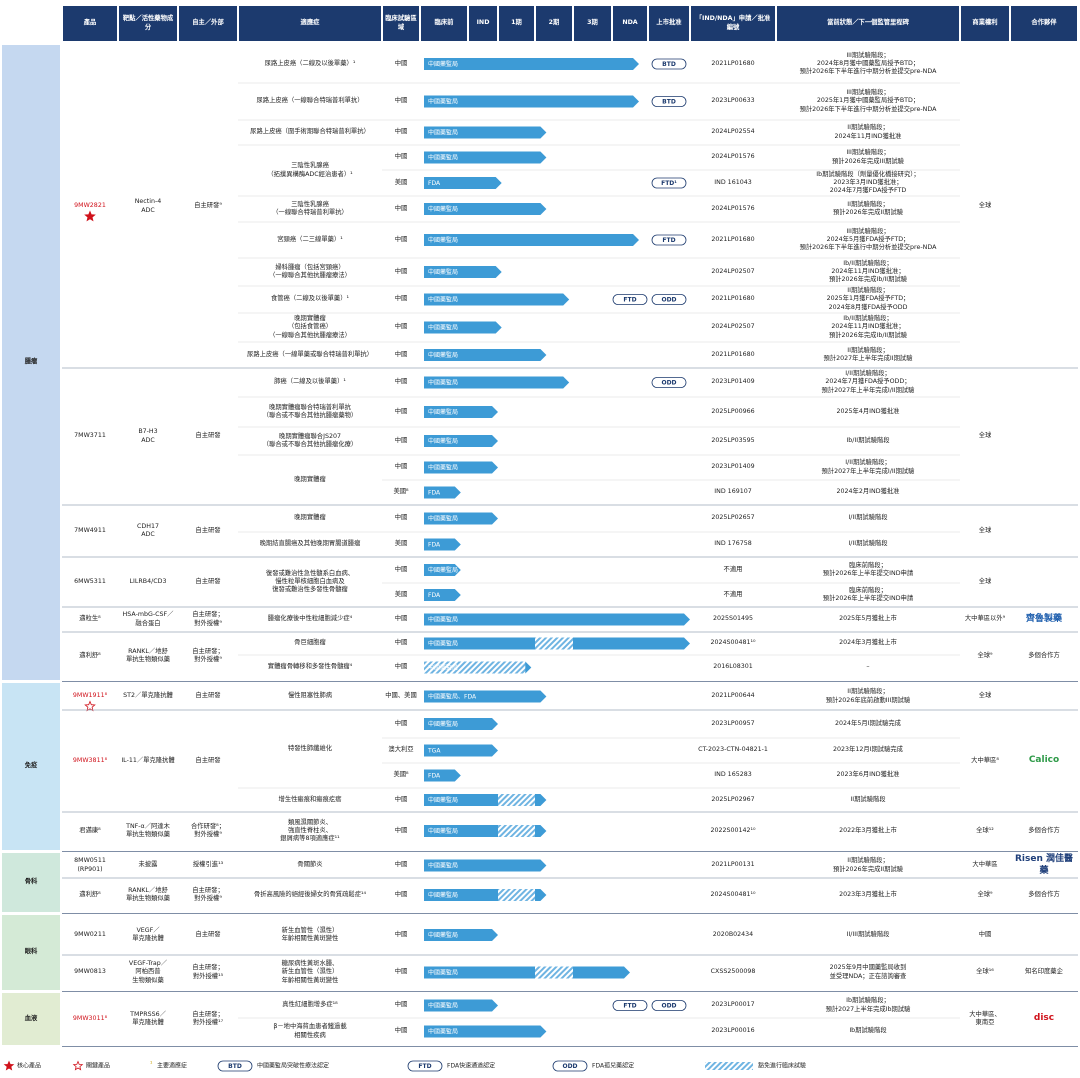 This screenshot has width=1080, height=1078. I want to click on text-line: III期試驗階段；, so click(868, 153).